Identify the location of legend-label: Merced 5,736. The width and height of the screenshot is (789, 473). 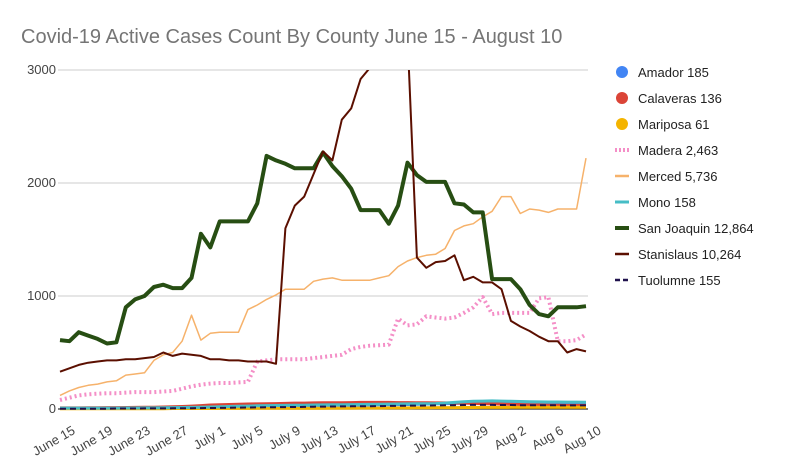
(678, 176).